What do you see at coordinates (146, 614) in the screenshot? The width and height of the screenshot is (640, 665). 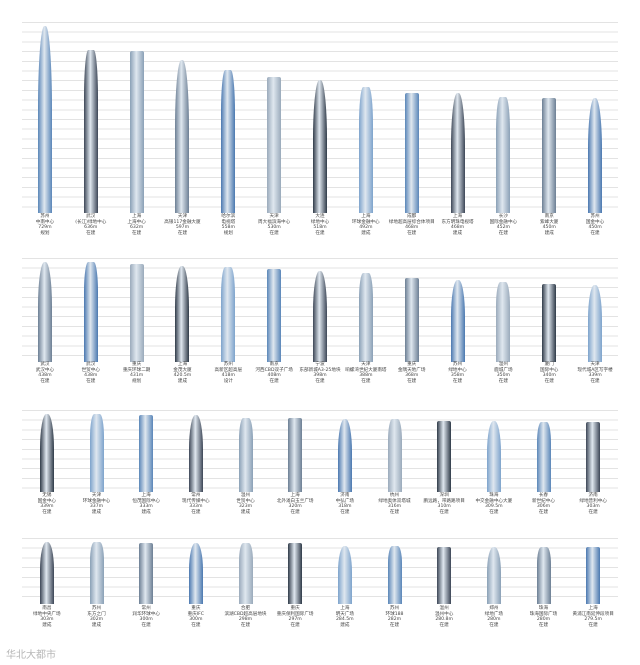 I see `building-name: 润华环球中心` at bounding box center [146, 614].